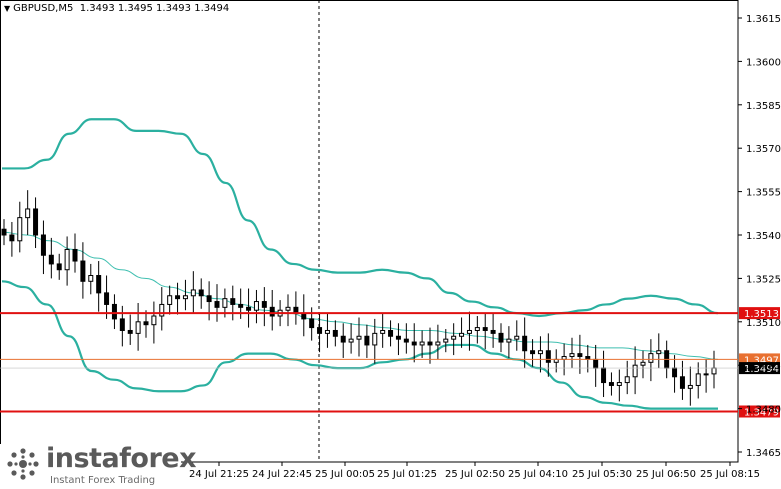 This screenshot has height=489, width=781. Describe the element at coordinates (475, 474) in the screenshot. I see `x-tick-label: 25 Jul 02:50` at that location.